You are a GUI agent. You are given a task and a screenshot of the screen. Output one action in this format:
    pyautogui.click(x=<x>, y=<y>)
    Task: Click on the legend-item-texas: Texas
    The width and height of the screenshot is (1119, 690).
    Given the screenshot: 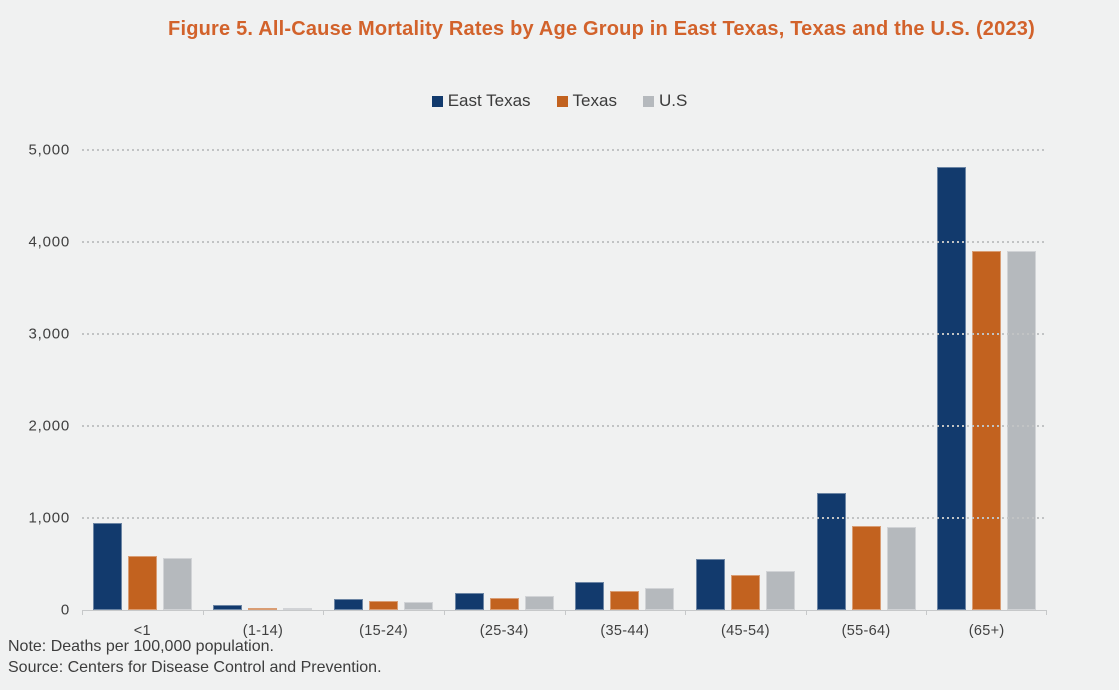 What is the action you would take?
    pyautogui.click(x=586, y=101)
    